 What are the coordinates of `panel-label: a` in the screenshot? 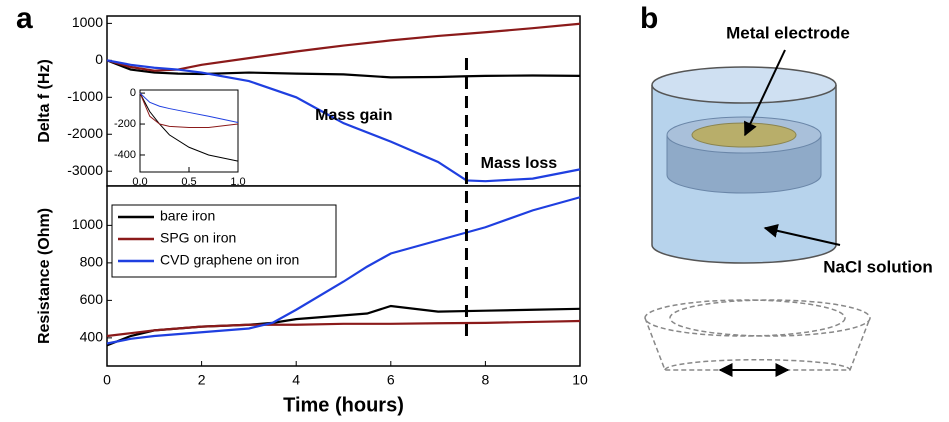 It's located at (24, 18).